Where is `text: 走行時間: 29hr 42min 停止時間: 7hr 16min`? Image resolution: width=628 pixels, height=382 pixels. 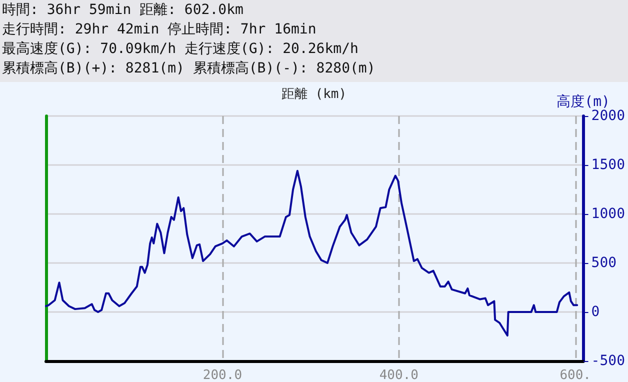 text: 走行時間: 29hr 42min 停止時間: 7hr 16min is located at coordinates (159, 30).